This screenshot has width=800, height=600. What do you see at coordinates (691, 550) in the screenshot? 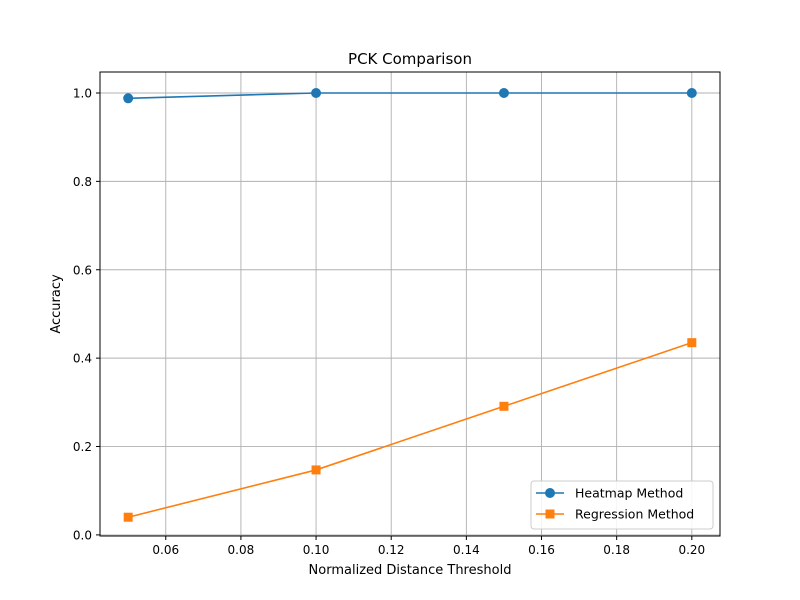
I see `x-tick-label: 0.20` at bounding box center [691, 550].